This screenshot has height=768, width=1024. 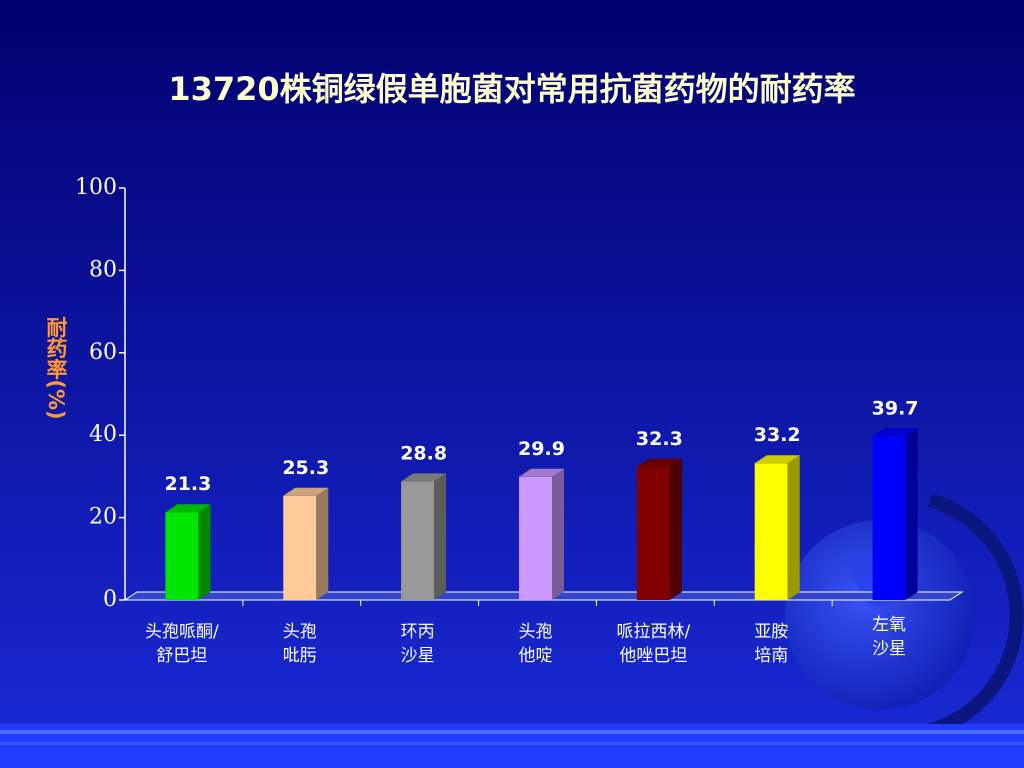 What do you see at coordinates (103, 269) in the screenshot?
I see `y-tick-label: 80` at bounding box center [103, 269].